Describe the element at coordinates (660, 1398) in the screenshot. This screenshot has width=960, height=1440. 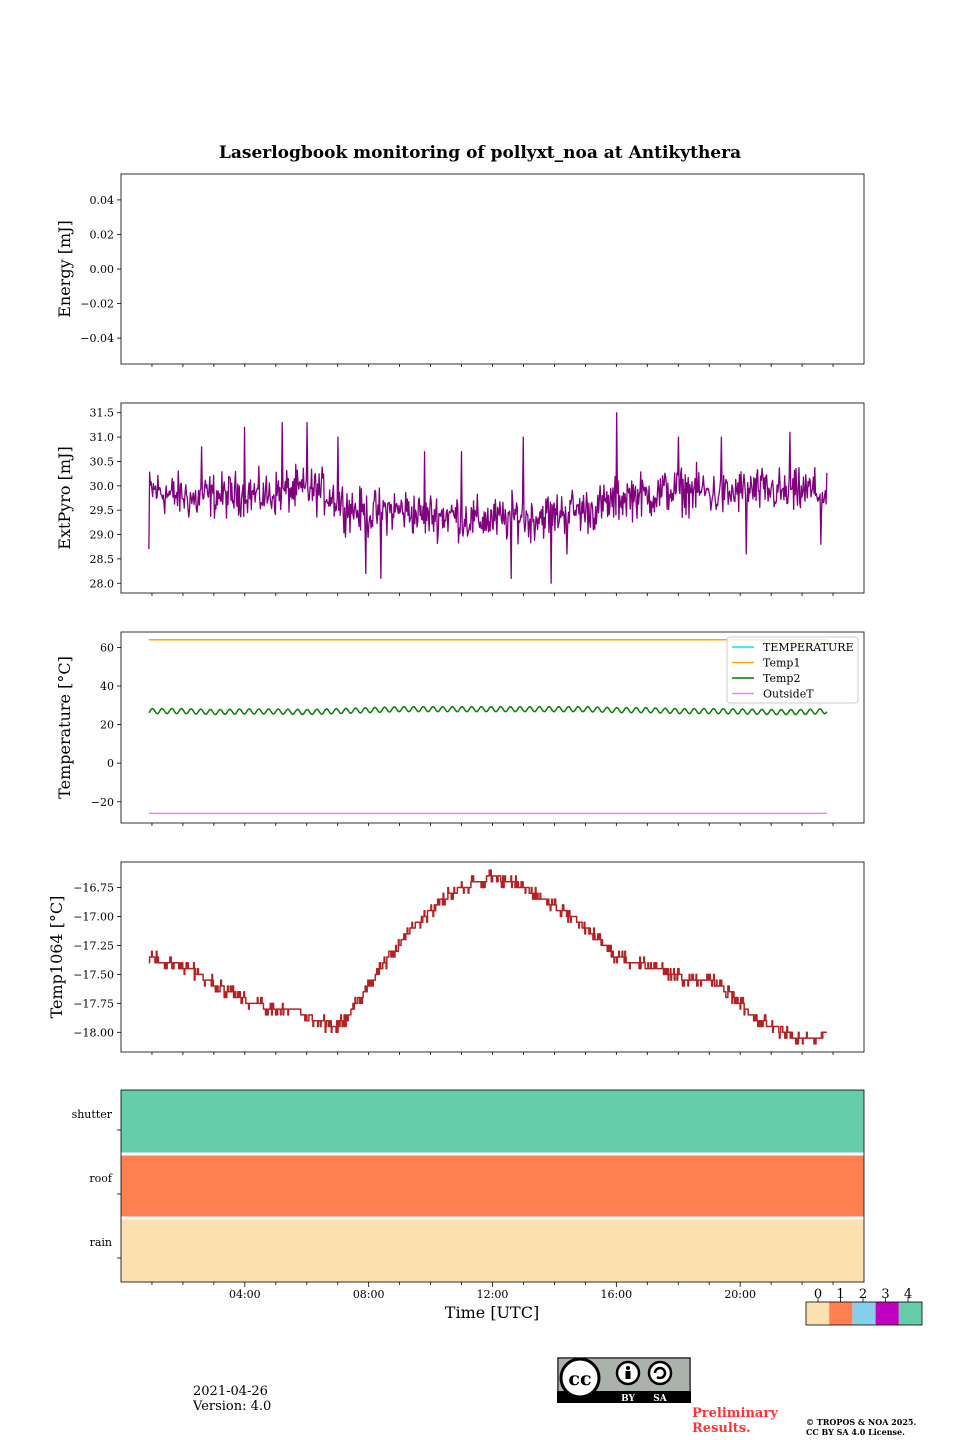
I see `sa-label: SA` at that location.